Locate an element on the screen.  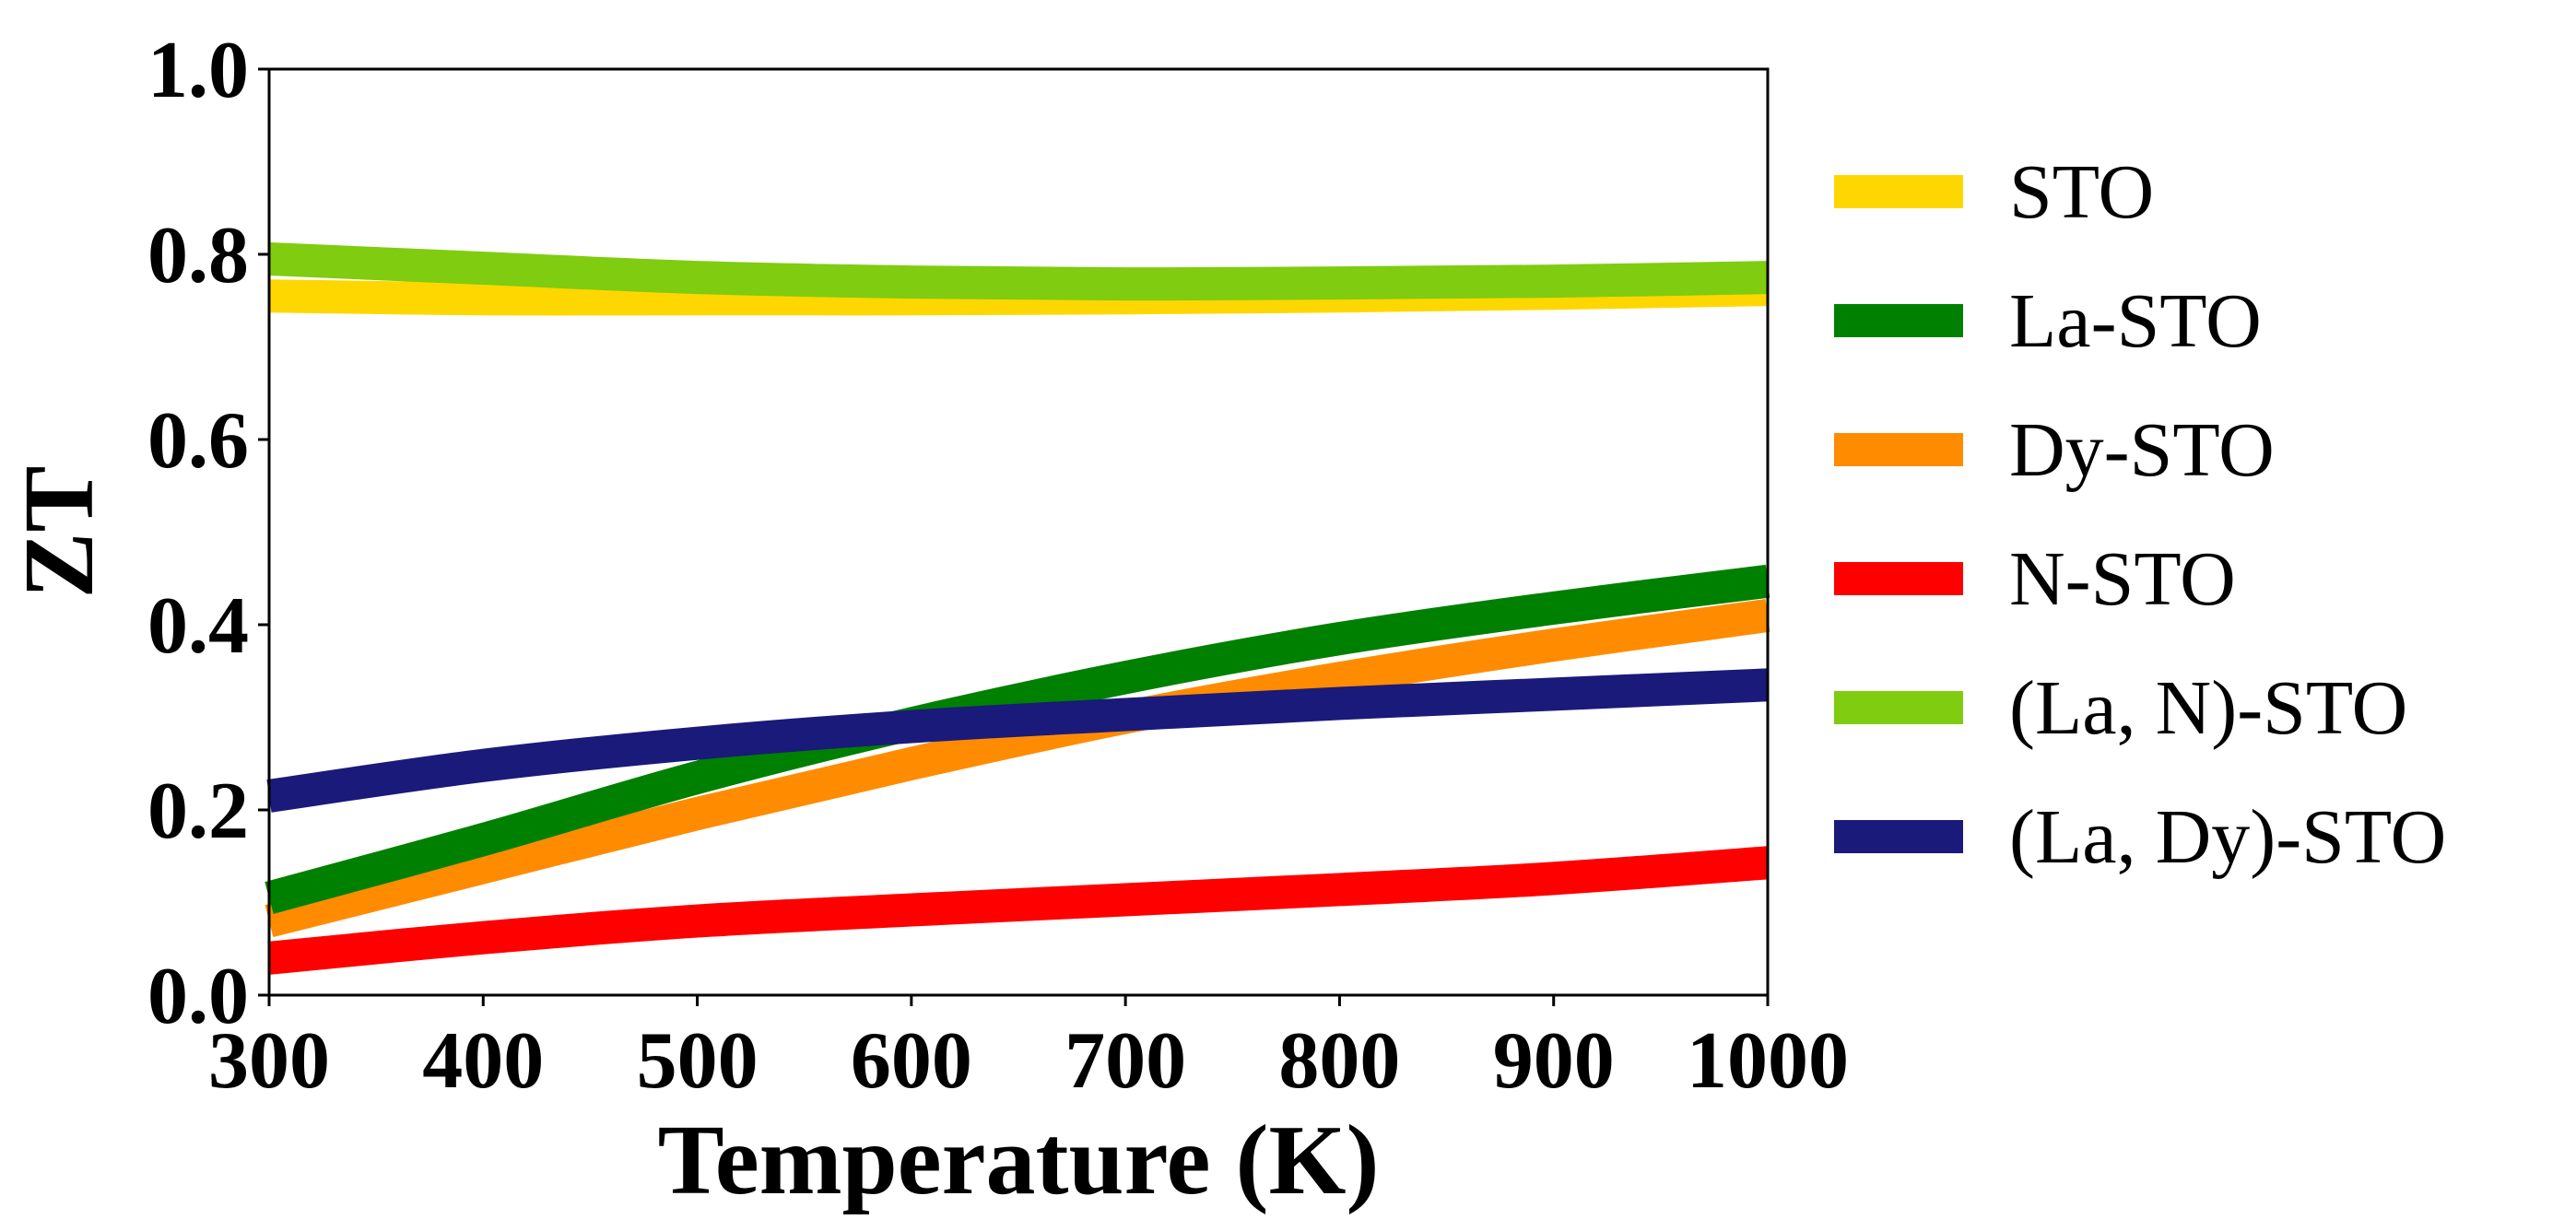
y-tick-label: 1.0 is located at coordinates (198, 70).